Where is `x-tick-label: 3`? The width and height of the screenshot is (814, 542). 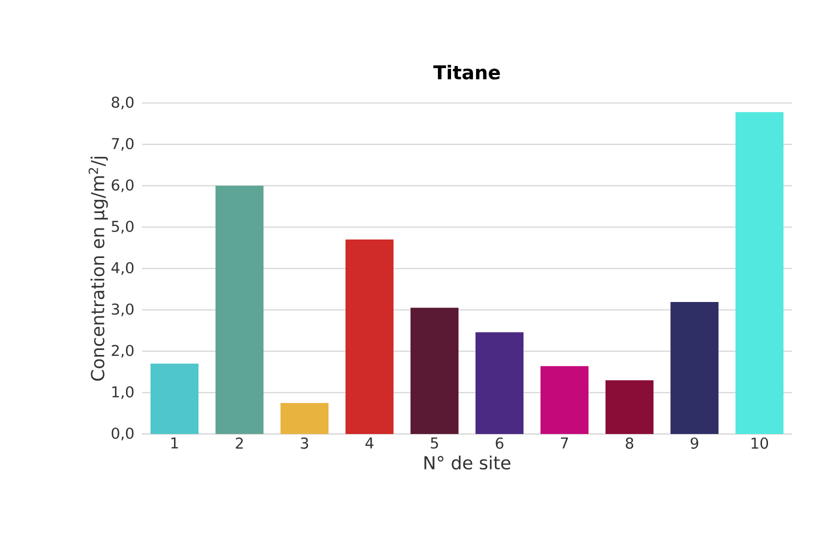 x-tick-label: 3 is located at coordinates (304, 443).